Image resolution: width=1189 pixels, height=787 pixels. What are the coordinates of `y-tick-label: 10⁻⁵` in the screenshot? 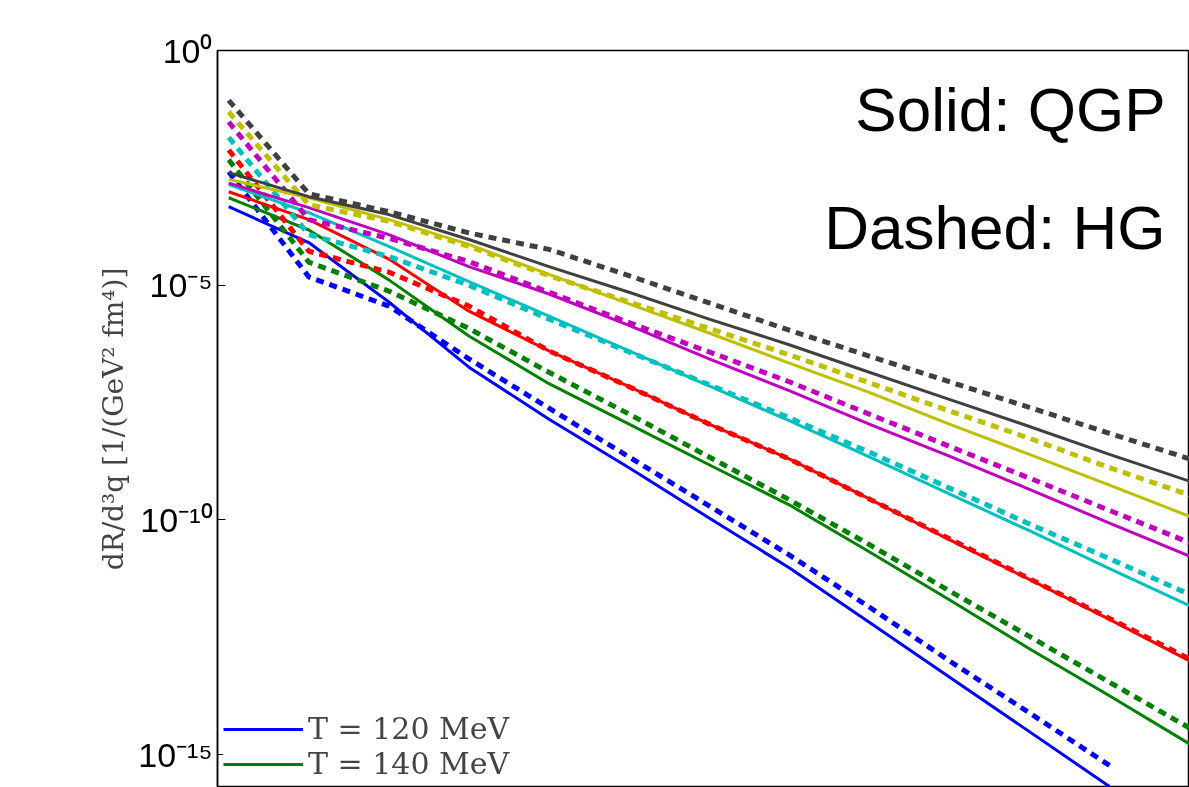 It's located at (181, 285).